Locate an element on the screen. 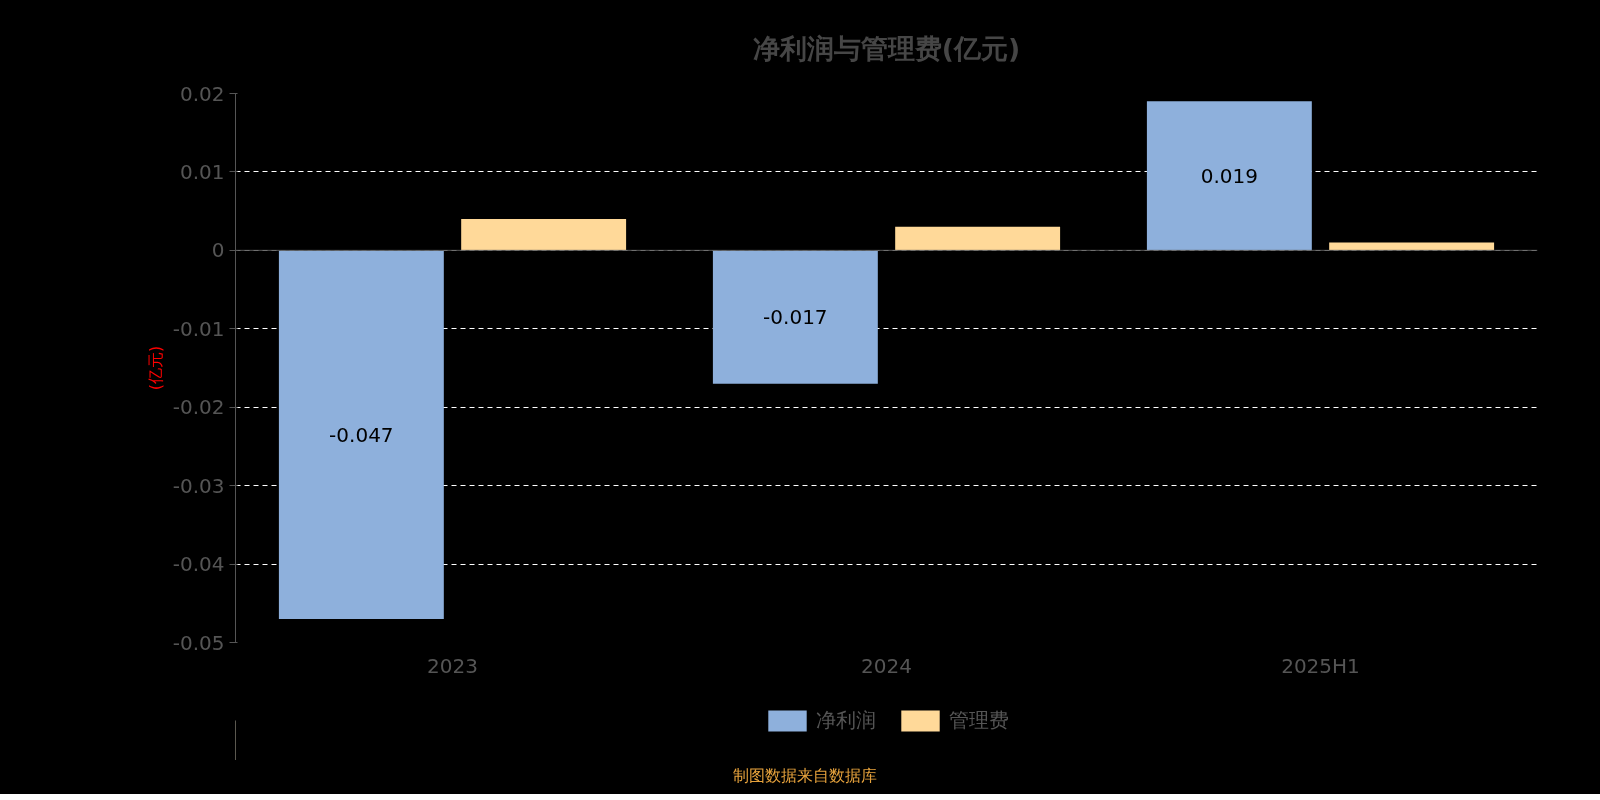 Image resolution: width=1600 pixels, height=800 pixels. y-tick-label: 0 is located at coordinates (218, 250).